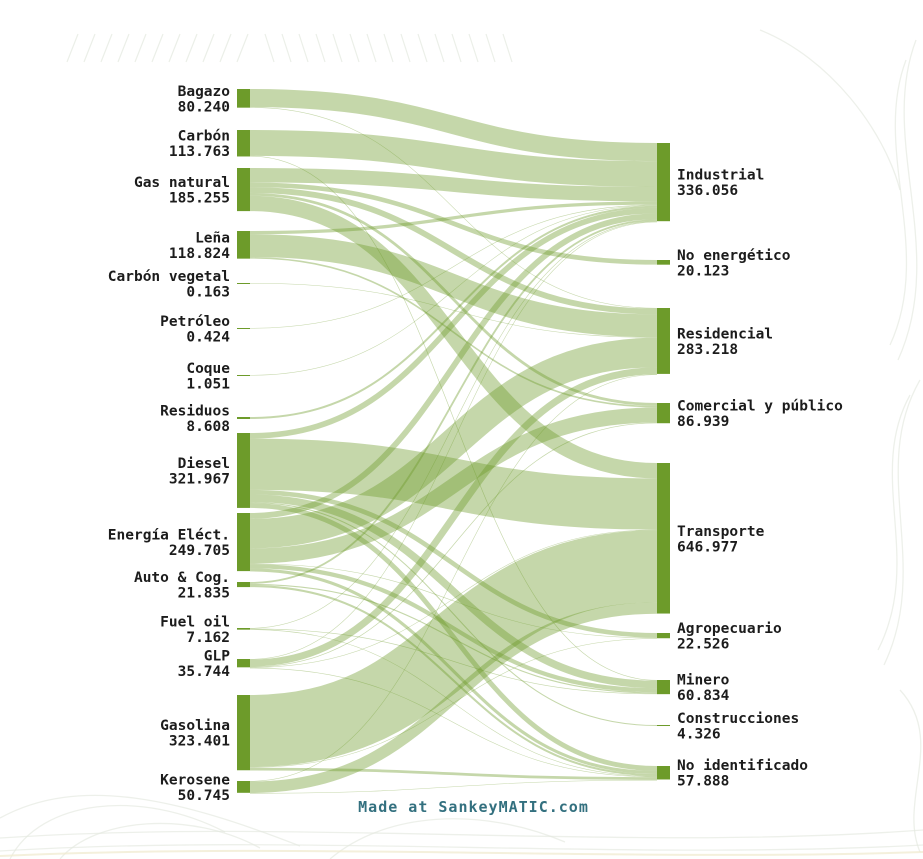 Image resolution: width=923 pixels, height=859 pixels. What do you see at coordinates (738, 719) in the screenshot?
I see `node-label-construcciones: Construcciones` at bounding box center [738, 719].